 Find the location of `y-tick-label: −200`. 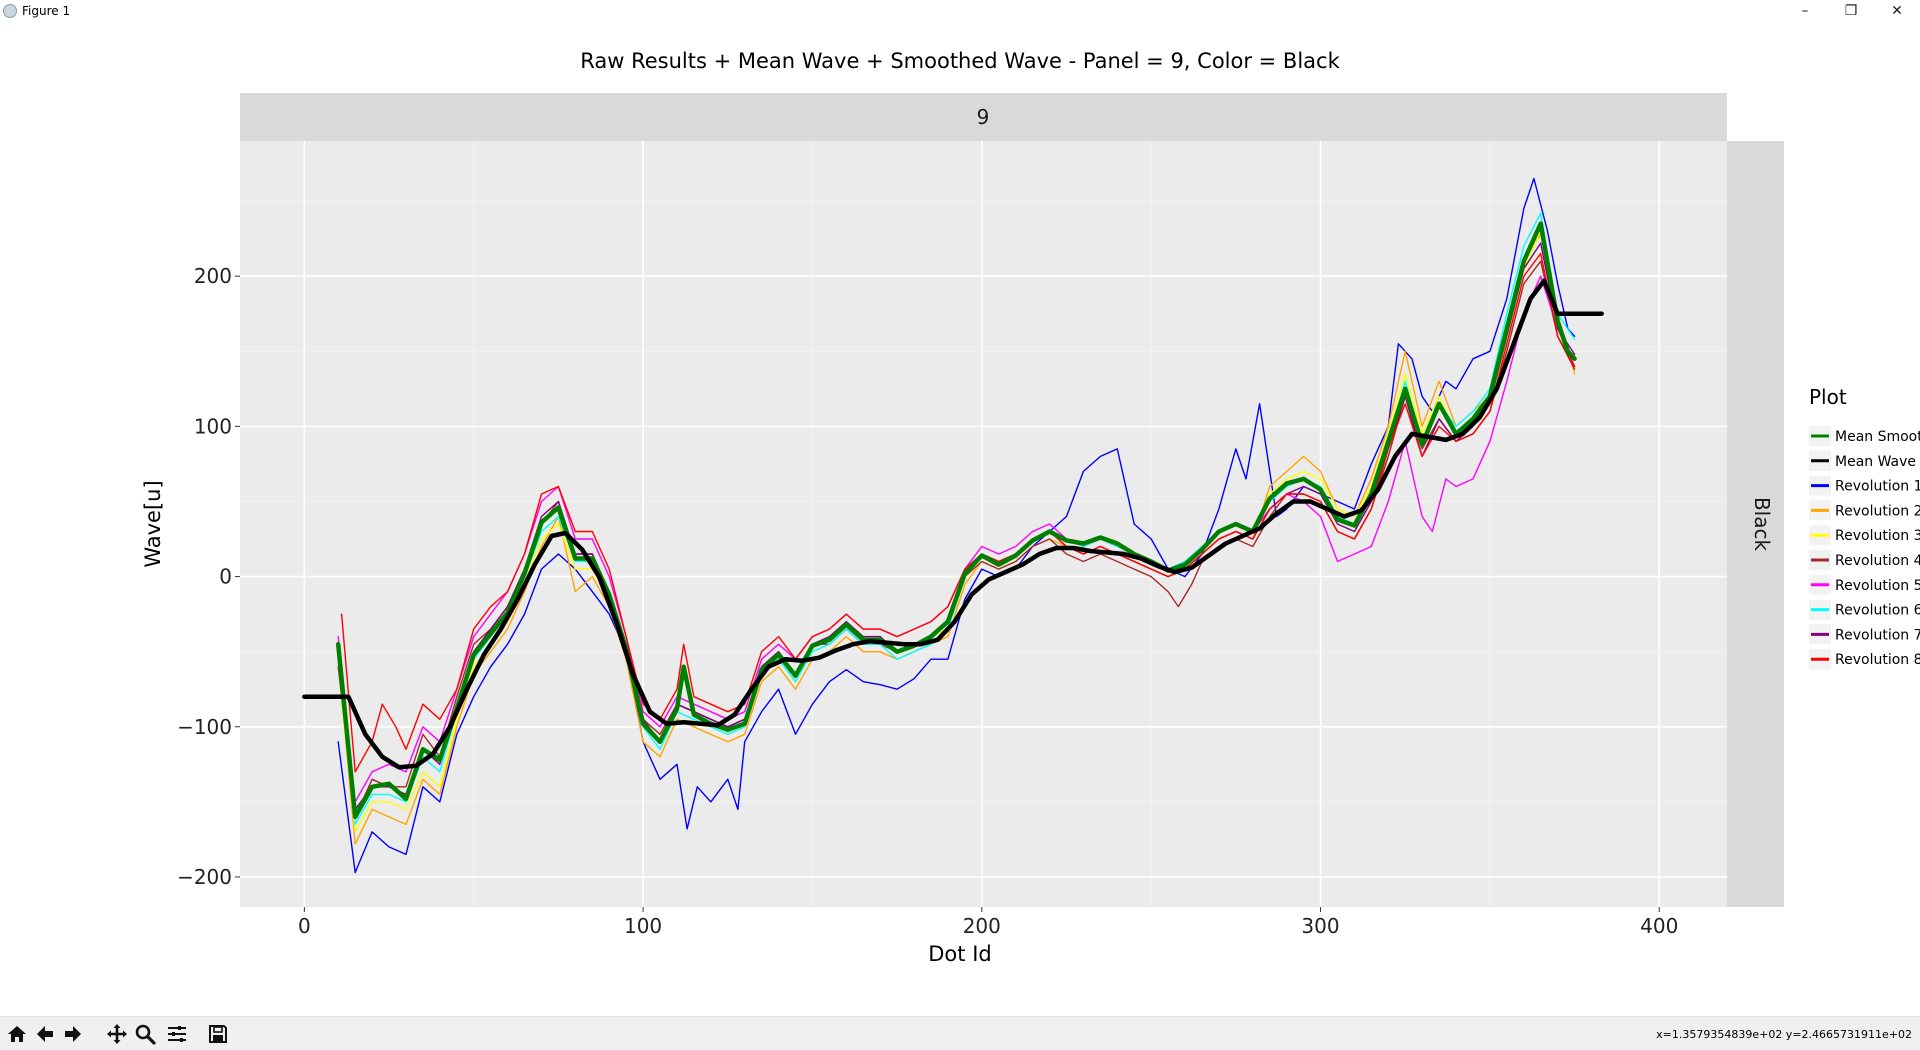

y-tick-label: −200 is located at coordinates (204, 877).